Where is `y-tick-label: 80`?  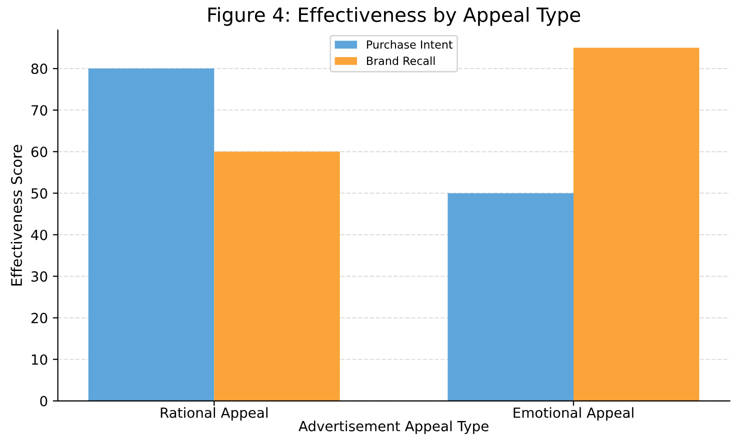 y-tick-label: 80 is located at coordinates (39, 69).